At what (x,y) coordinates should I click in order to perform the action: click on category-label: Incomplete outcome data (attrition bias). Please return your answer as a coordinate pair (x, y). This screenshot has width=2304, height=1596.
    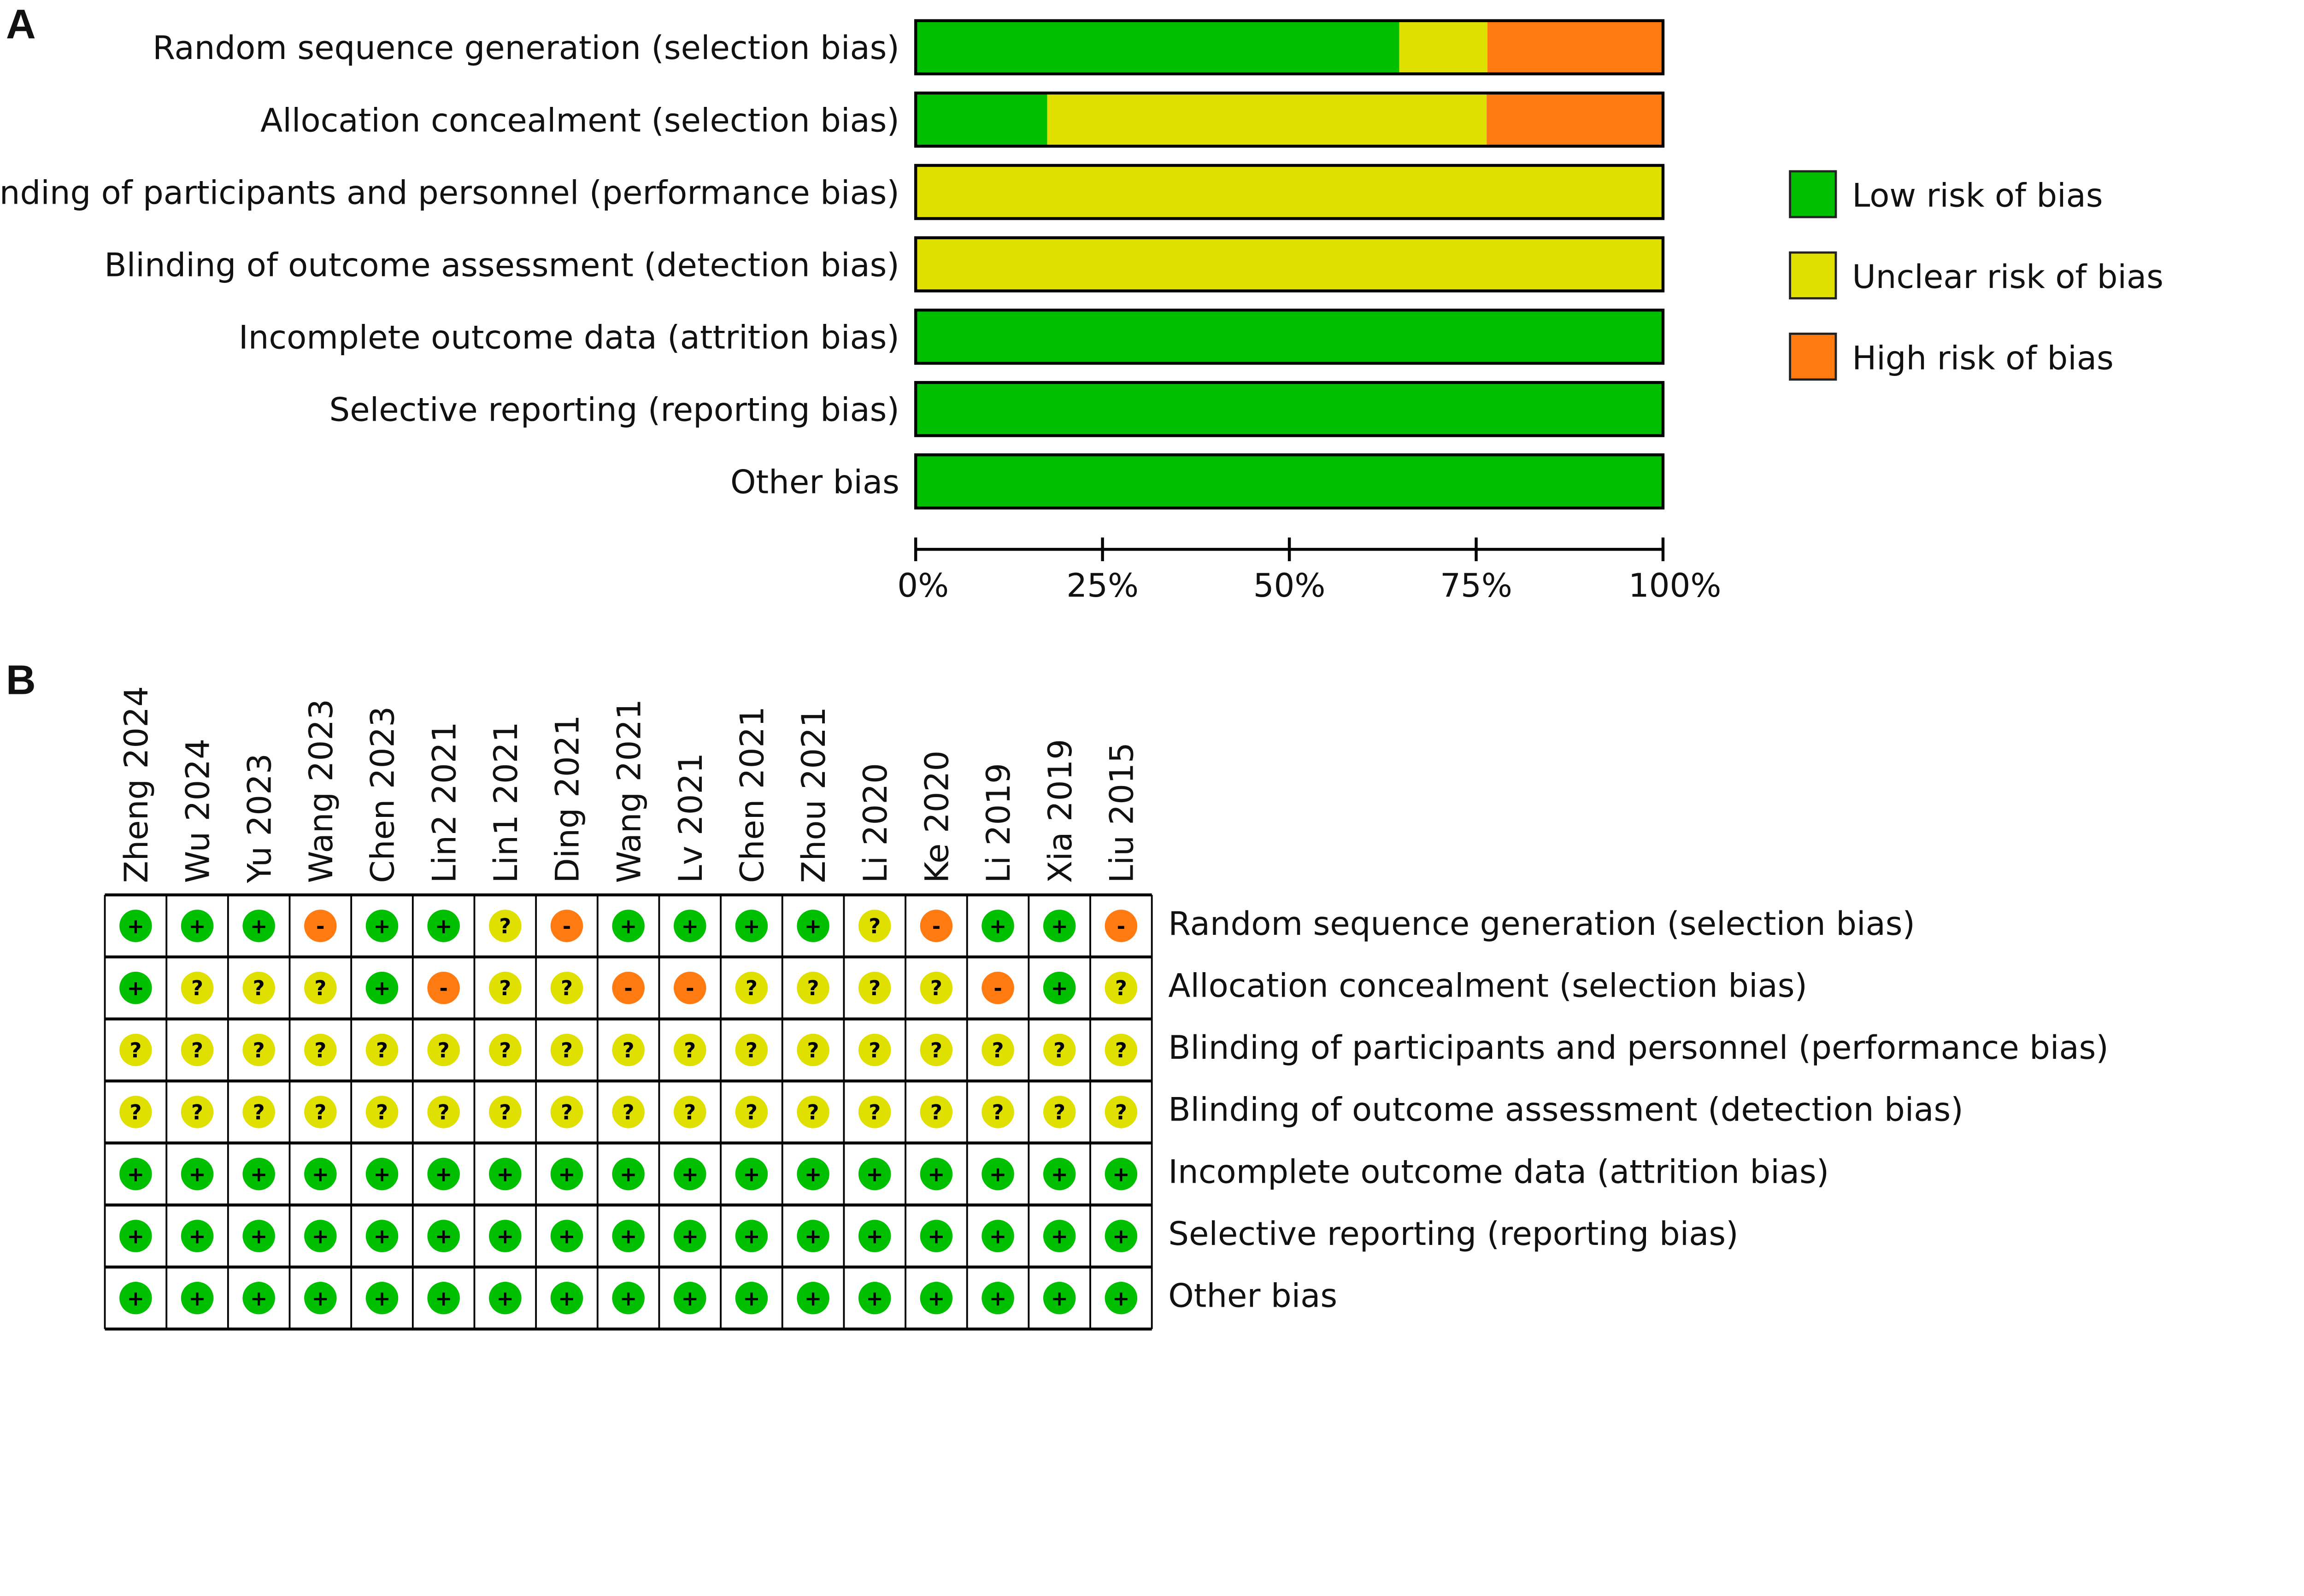
    Looking at the image, I should click on (569, 337).